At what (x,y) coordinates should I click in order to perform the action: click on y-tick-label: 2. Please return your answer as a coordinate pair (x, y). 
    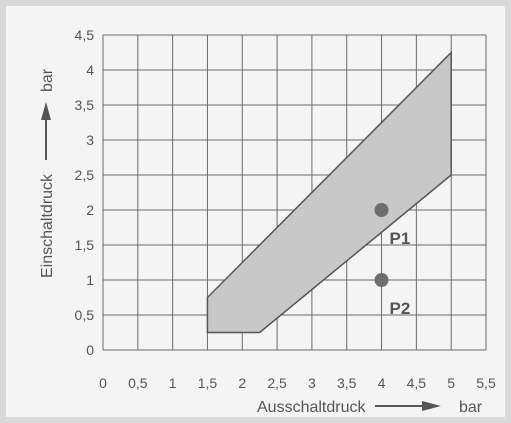
    Looking at the image, I should click on (90, 210).